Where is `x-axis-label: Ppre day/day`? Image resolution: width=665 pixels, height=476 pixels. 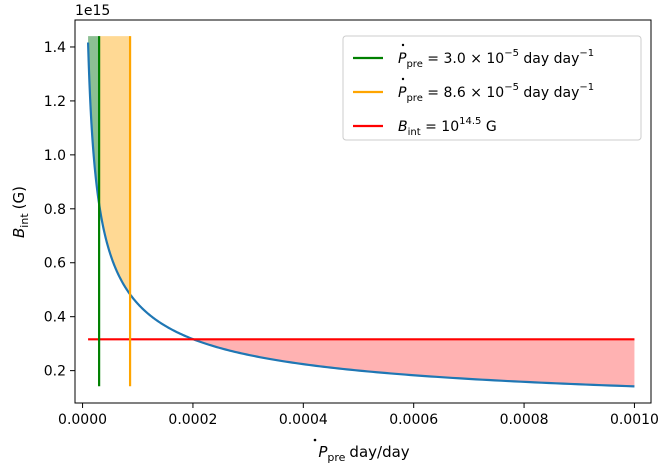
x-axis-label: Ppre day/day is located at coordinates (363, 453).